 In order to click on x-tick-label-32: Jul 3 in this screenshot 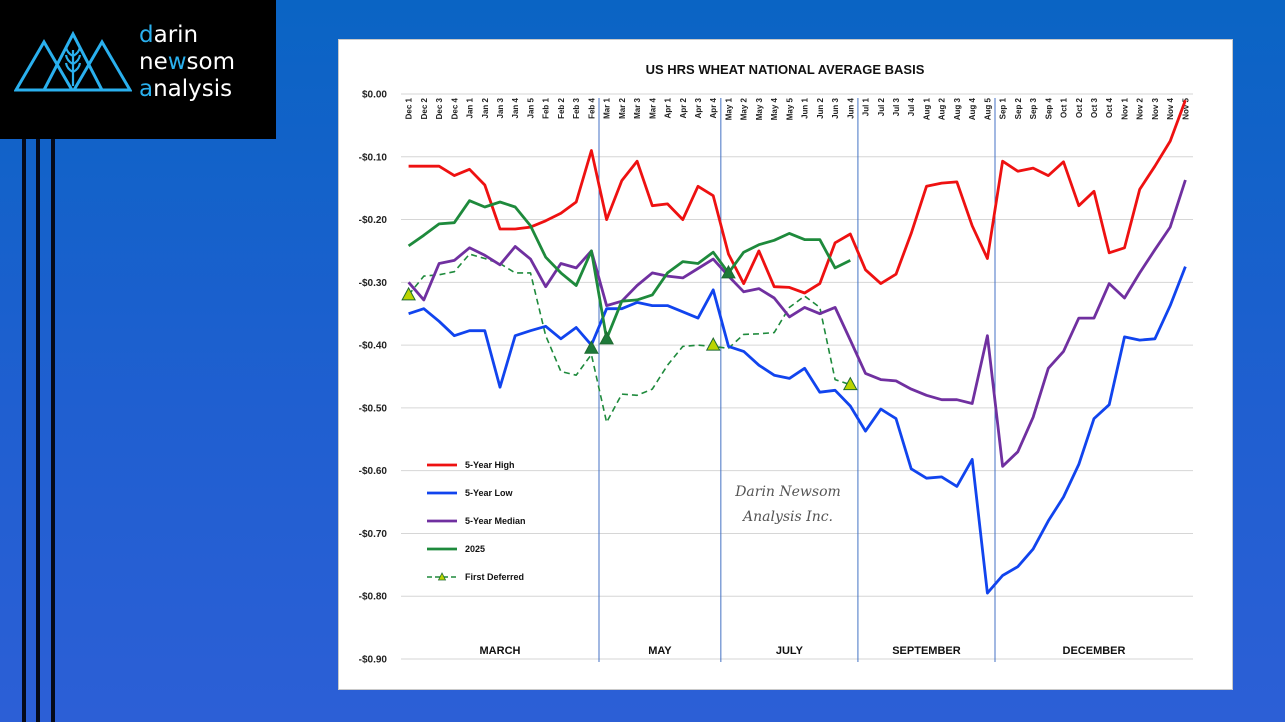, I will do `click(896, 106)`.